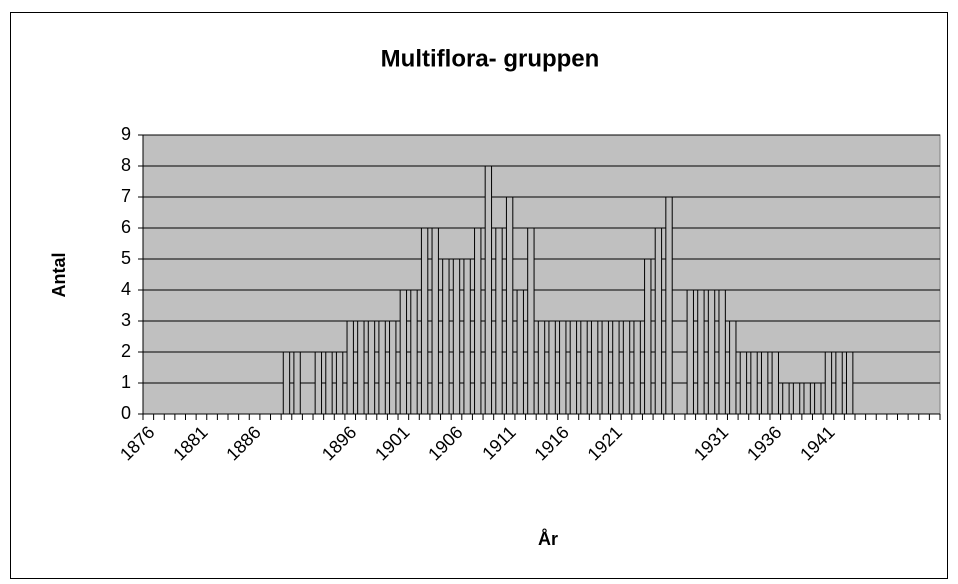  Describe the element at coordinates (126, 382) in the screenshot. I see `y-tick-label: 1` at that location.